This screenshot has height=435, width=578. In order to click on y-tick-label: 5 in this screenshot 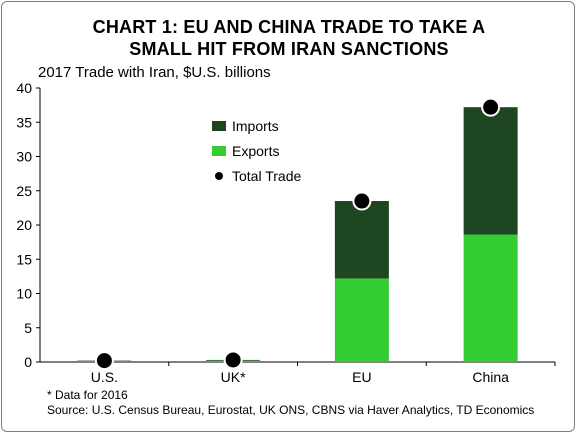, I will do `click(28, 328)`.